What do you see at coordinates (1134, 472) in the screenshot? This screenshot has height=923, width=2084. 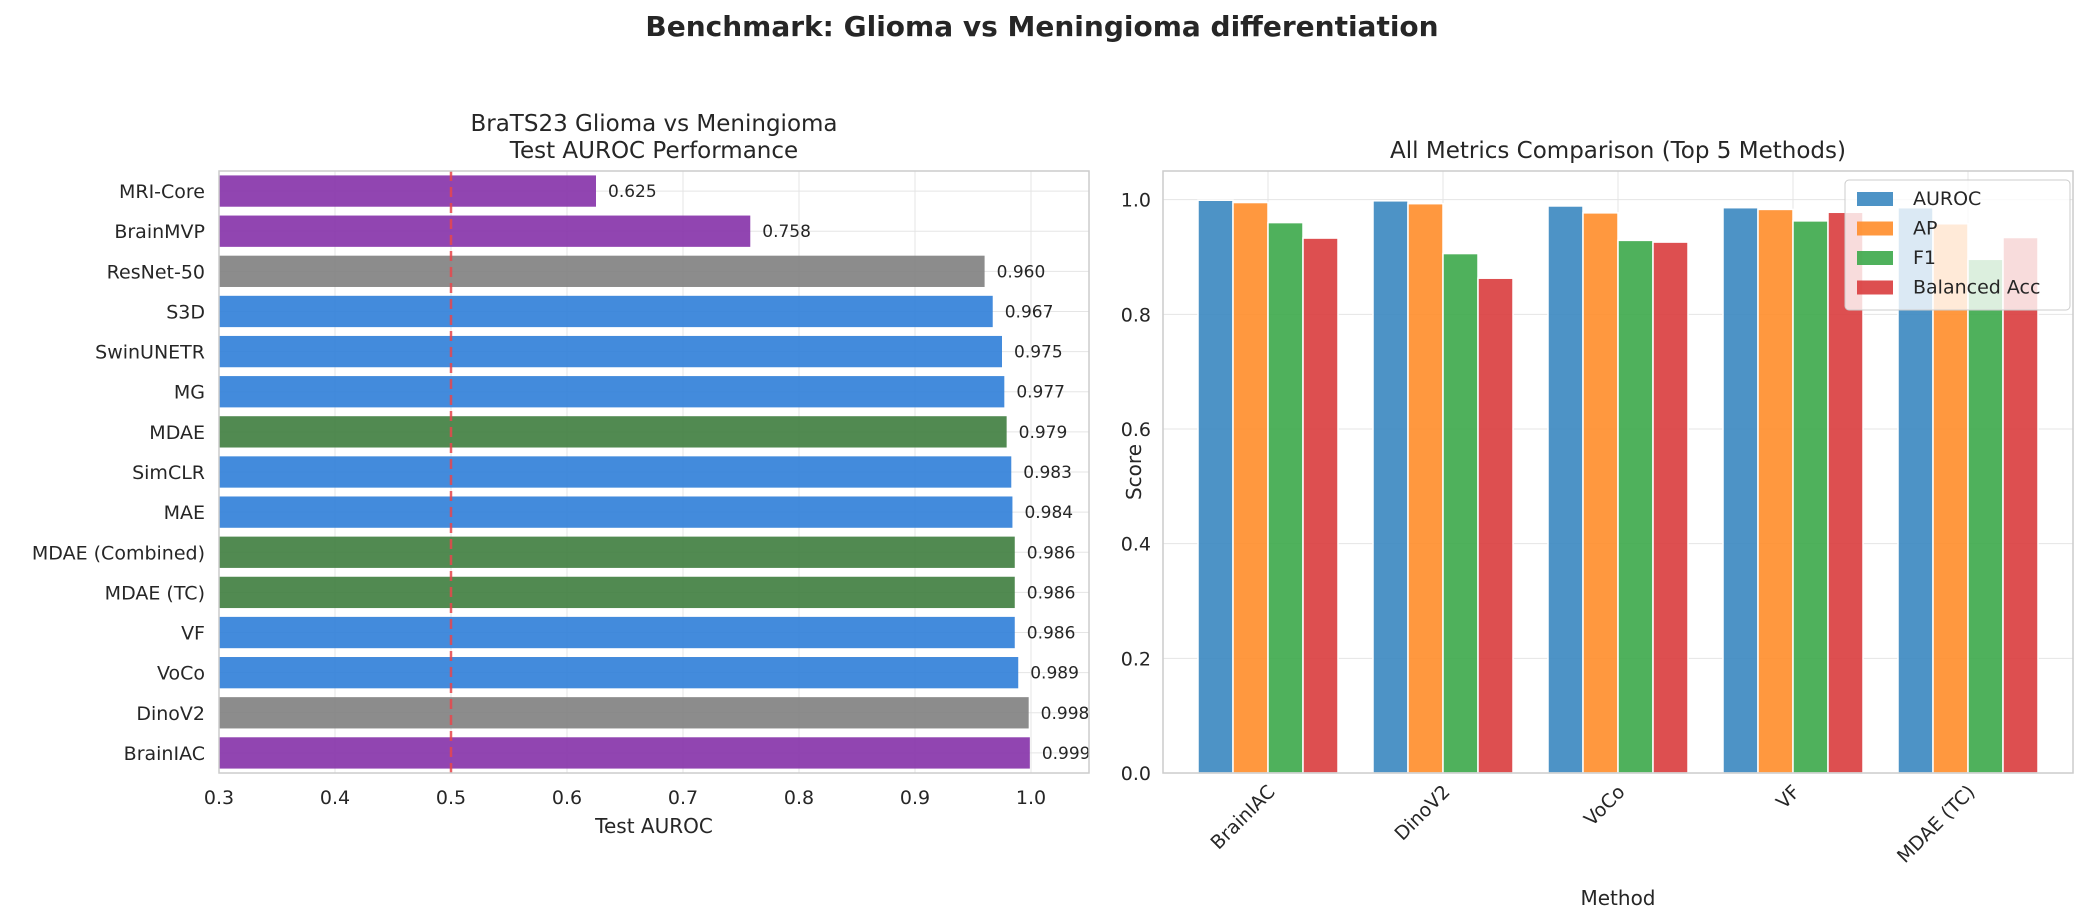 I see `chart2-y-axis-label: Score` at bounding box center [1134, 472].